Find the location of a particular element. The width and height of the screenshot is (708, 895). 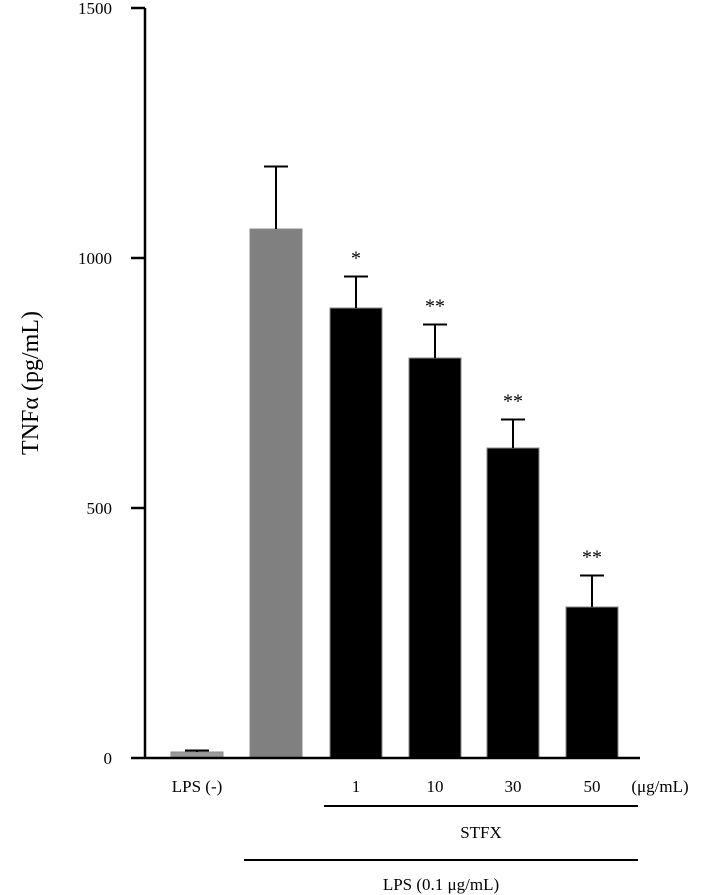

y-tick-label: 0 is located at coordinates (108, 758).